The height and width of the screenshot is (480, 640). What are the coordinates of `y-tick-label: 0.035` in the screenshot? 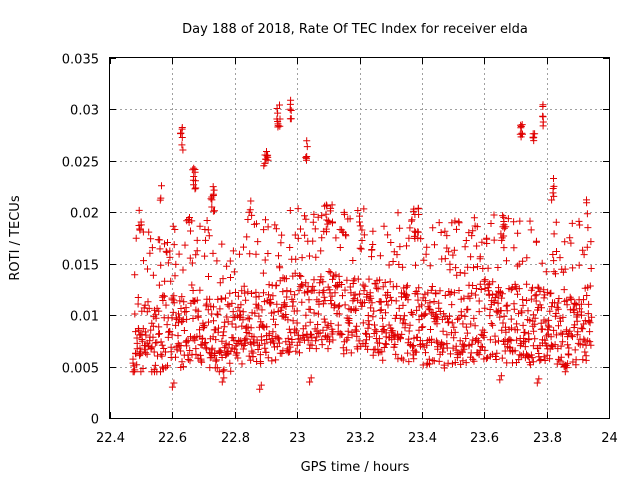 It's located at (80, 60).